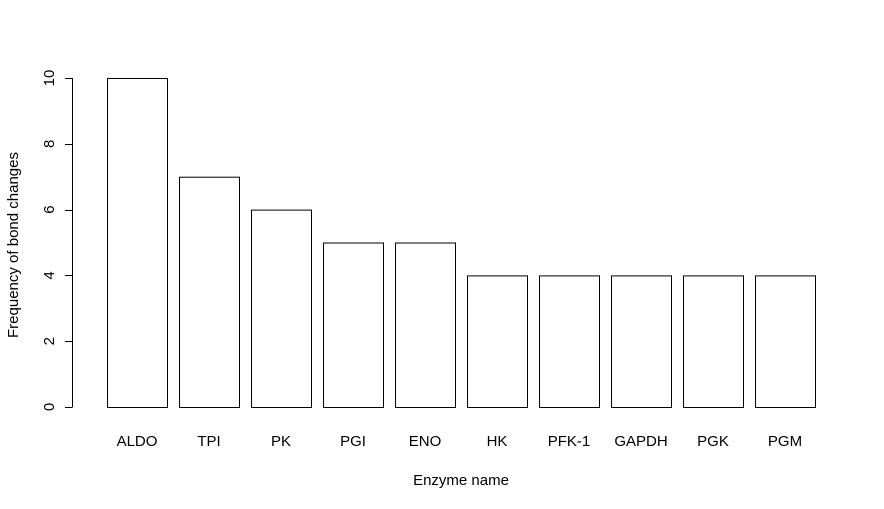  Describe the element at coordinates (49, 275) in the screenshot. I see `y-tick-label: 4` at that location.